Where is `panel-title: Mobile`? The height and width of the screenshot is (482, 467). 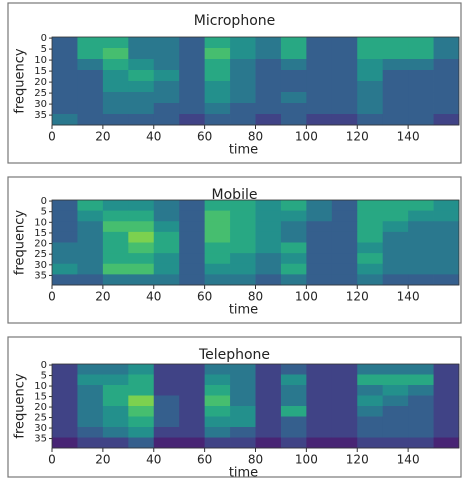 panel-title: Mobile is located at coordinates (235, 195).